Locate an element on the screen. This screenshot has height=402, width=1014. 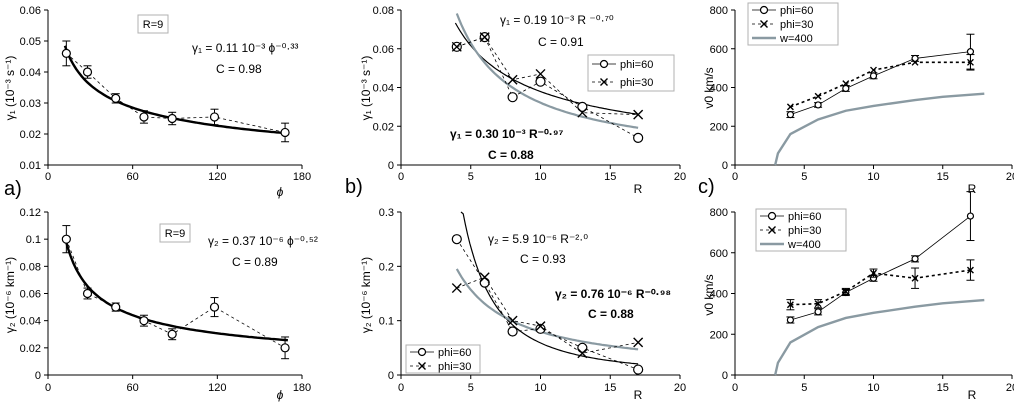
annotation: C = 0.88 is located at coordinates (611, 314).